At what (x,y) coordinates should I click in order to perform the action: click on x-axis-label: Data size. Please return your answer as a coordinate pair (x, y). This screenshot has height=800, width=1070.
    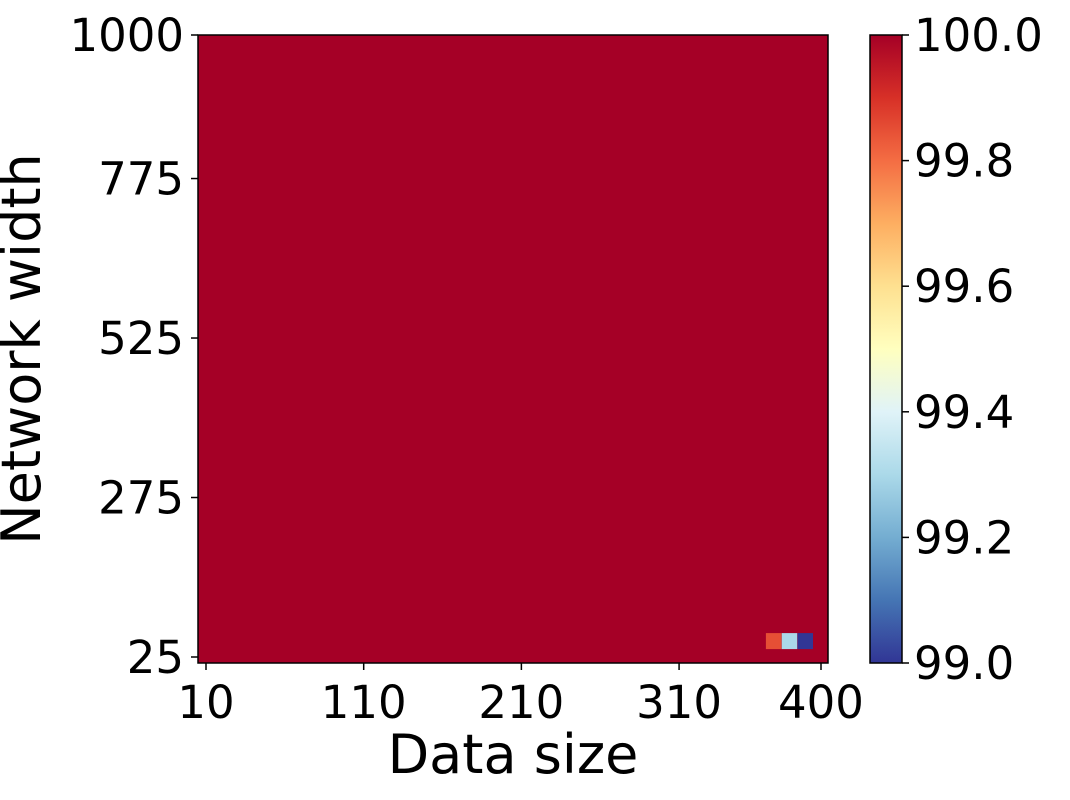
    Looking at the image, I should click on (513, 754).